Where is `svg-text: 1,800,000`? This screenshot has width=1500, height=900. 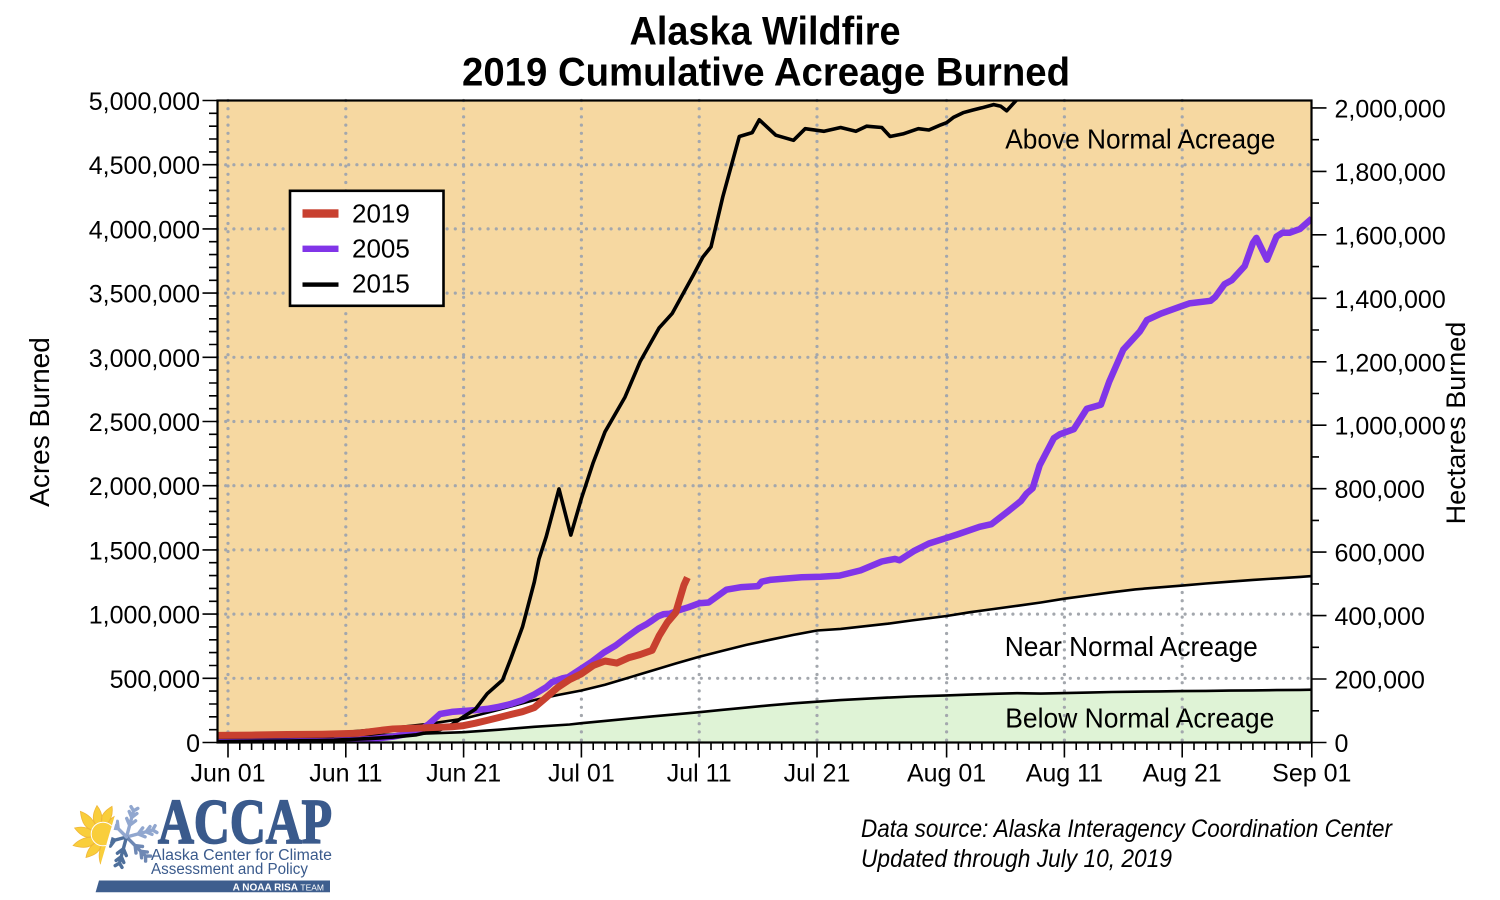
svg-text: 1,800,000 is located at coordinates (1390, 173).